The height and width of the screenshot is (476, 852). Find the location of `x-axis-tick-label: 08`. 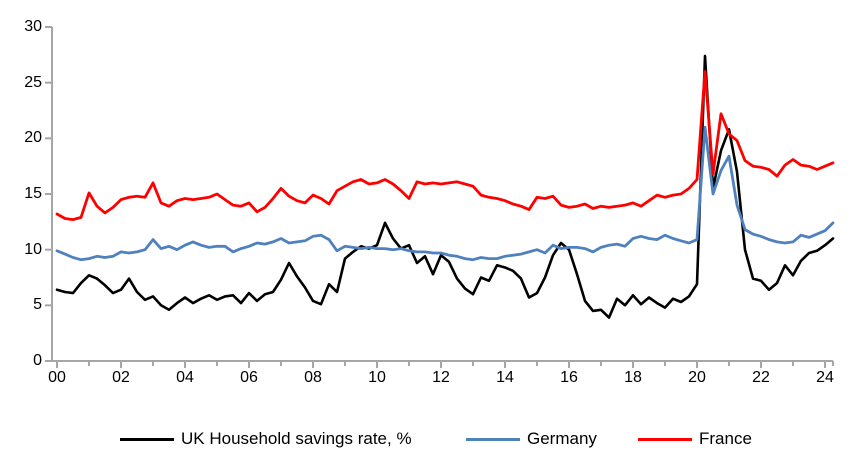

x-axis-tick-label: 08 is located at coordinates (313, 377).